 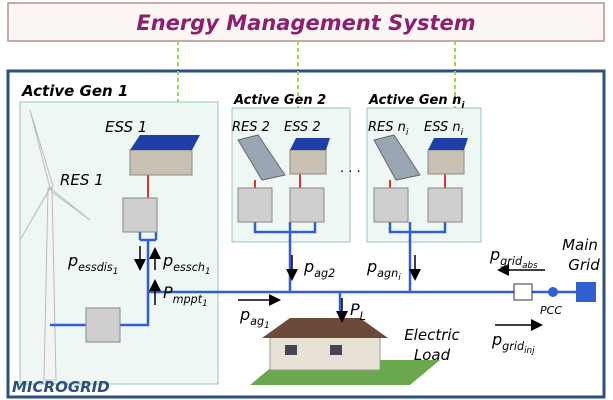 What do you see at coordinates (189, 267) in the screenshot?
I see `label-part: essch` at bounding box center [189, 267].